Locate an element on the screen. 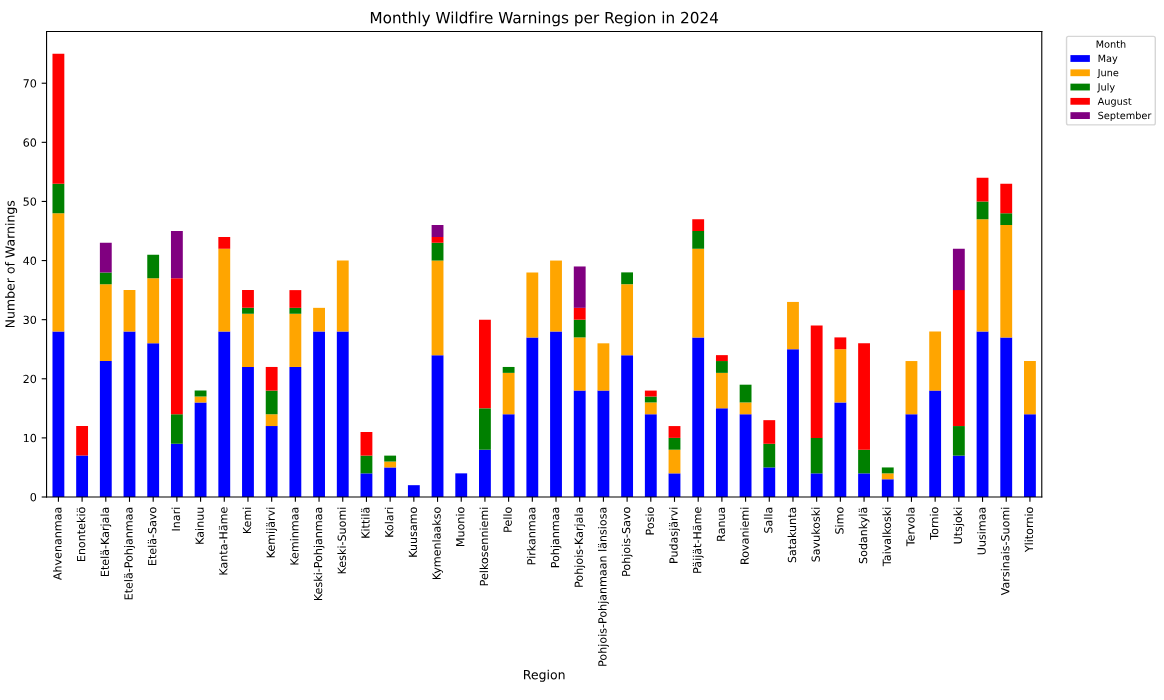  x-tick-label: Keski-Pohjanmaa is located at coordinates (319, 554).